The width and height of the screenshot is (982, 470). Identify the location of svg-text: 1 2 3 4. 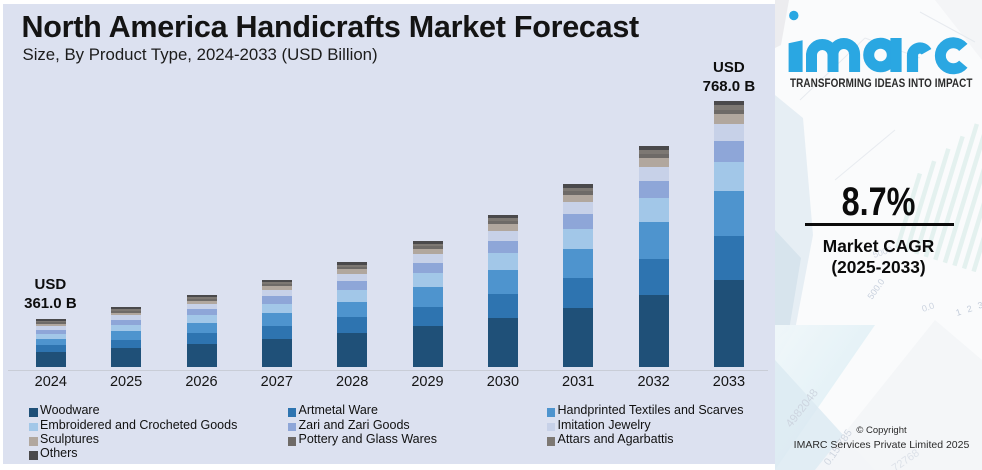
(968, 307).